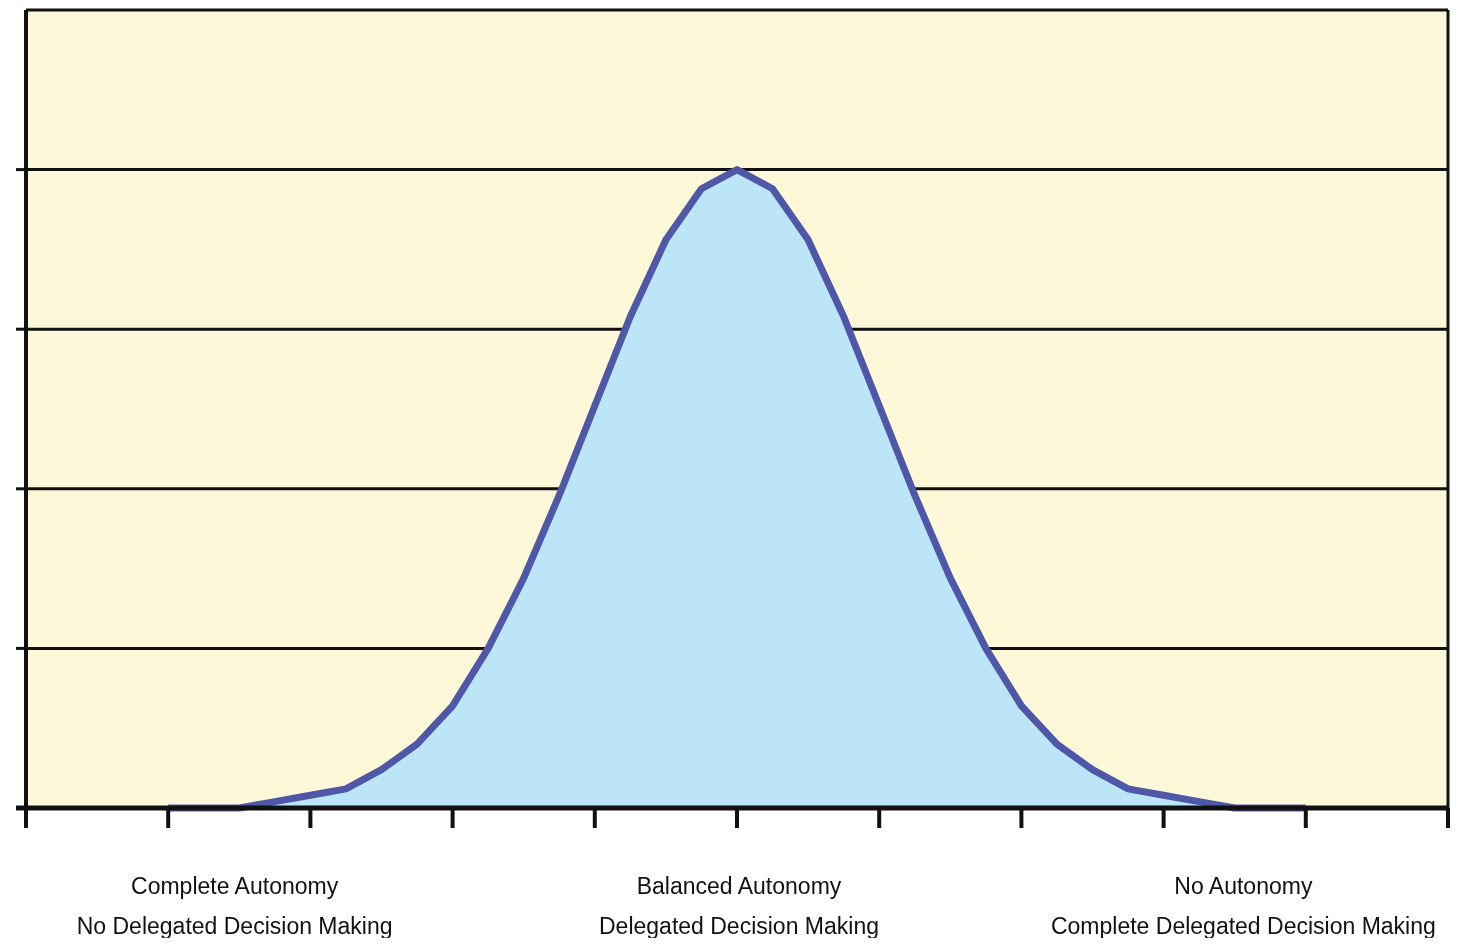  Describe the element at coordinates (234, 906) in the screenshot. I see `text: Complete Autonomy No Delegated Decision Making` at that location.